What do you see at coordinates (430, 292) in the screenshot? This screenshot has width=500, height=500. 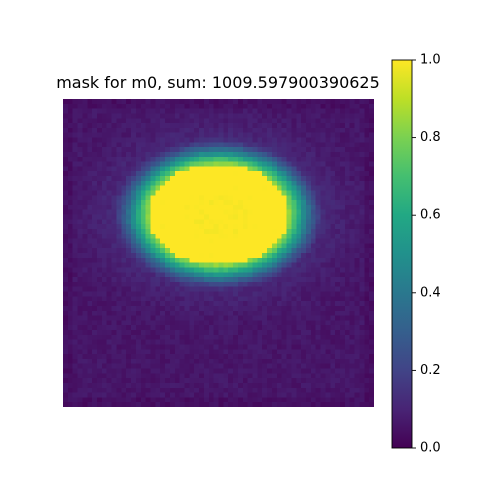 I see `colorbar-tick-label: 0.4` at bounding box center [430, 292].